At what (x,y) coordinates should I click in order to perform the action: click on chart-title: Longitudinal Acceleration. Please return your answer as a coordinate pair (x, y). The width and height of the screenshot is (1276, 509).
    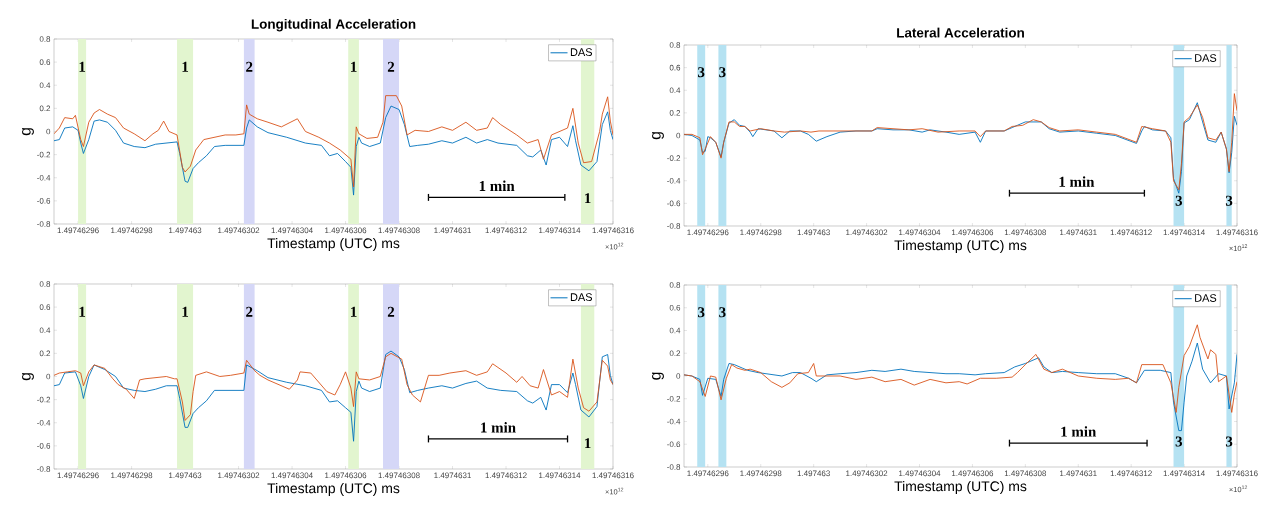
    Looking at the image, I should click on (333, 25).